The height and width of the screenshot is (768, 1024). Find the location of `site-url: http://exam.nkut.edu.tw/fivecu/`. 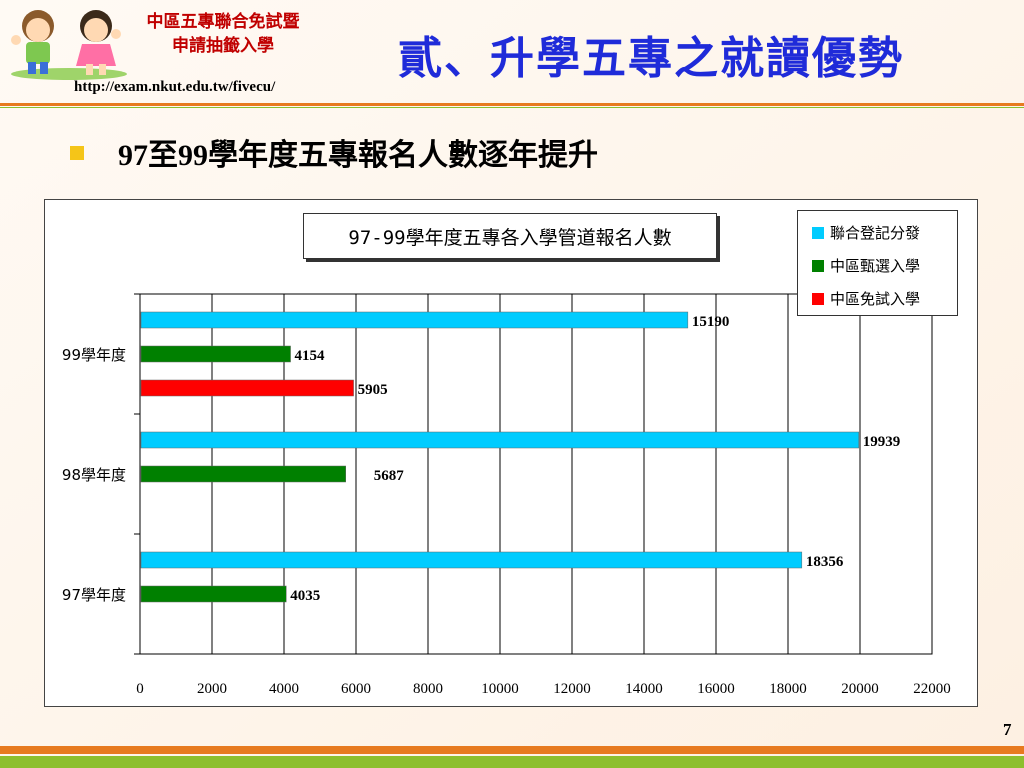

site-url: http://exam.nkut.edu.tw/fivecu/ is located at coordinates (175, 87).